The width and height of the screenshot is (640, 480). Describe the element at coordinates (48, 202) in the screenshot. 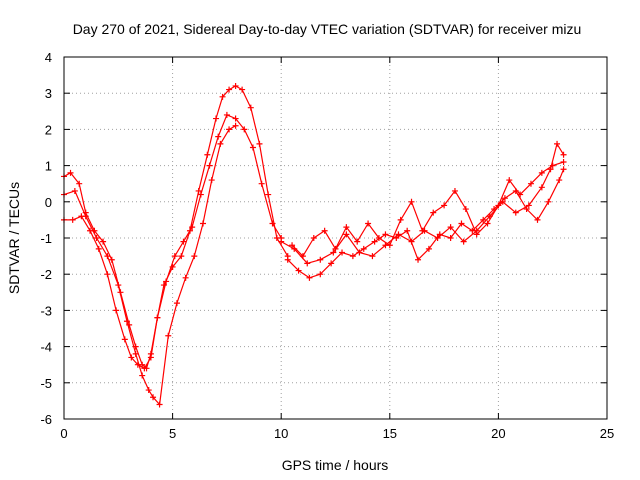

I see `y-tick-label: 0` at that location.